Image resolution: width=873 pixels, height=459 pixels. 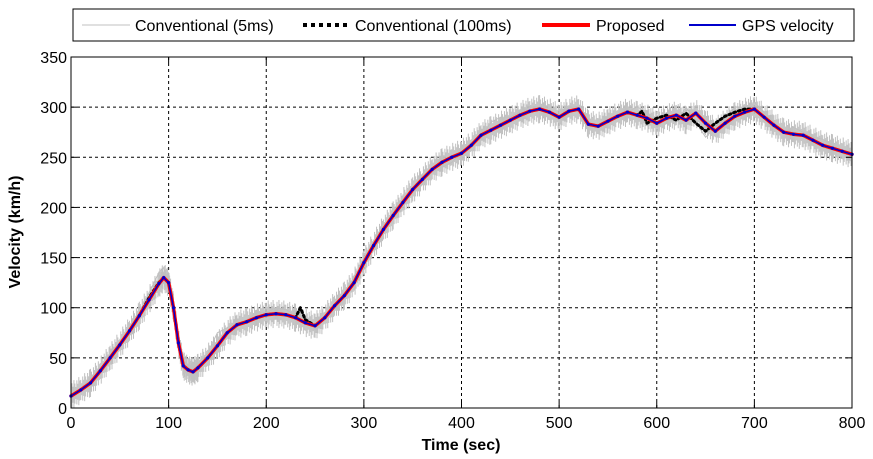 What do you see at coordinates (788, 26) in the screenshot?
I see `legend-label-gps-velocity: GPS velocity` at bounding box center [788, 26].